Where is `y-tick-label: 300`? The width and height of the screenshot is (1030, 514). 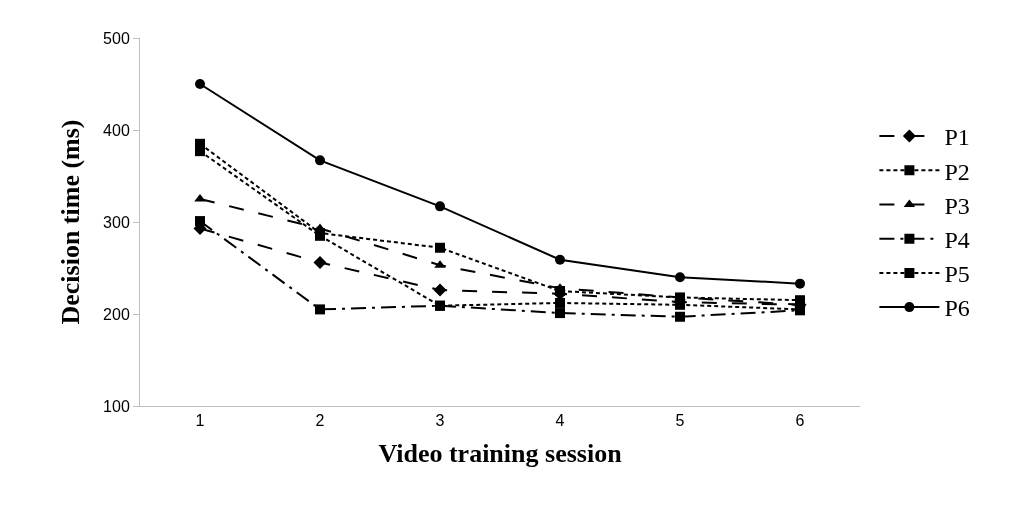 y-tick-label: 300 is located at coordinates (116, 222).